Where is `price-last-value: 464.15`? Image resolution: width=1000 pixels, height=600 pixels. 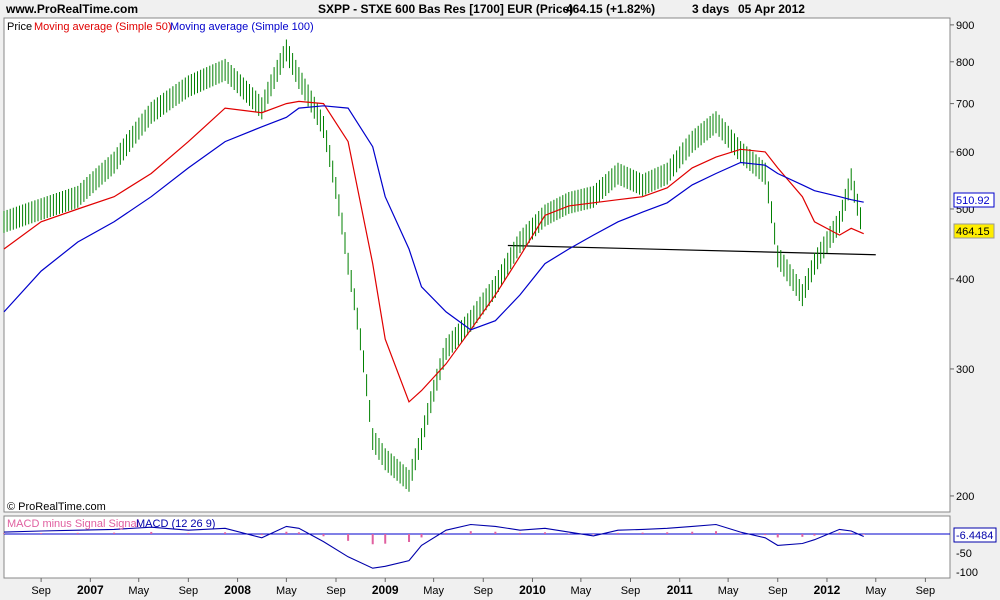 price-last-value: 464.15 is located at coordinates (973, 232).